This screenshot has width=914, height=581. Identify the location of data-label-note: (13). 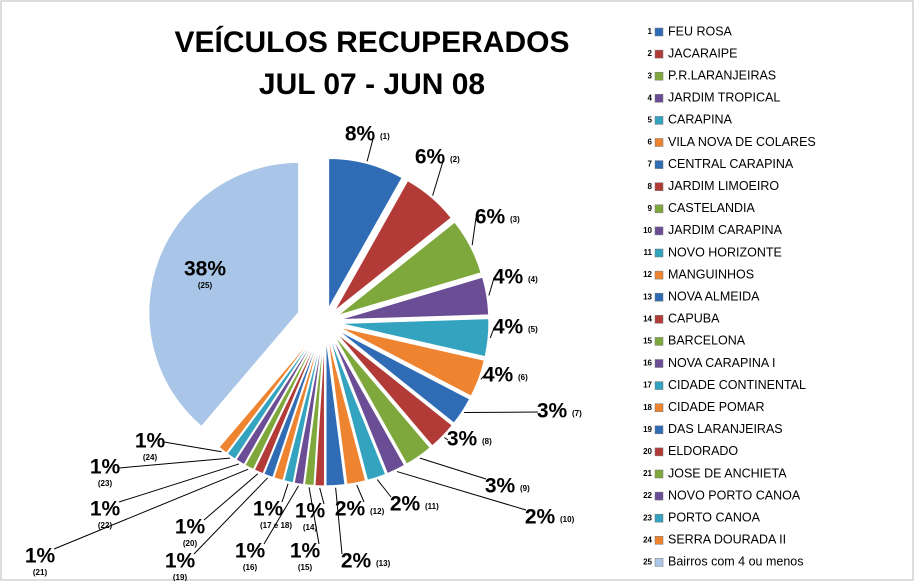
(383, 563).